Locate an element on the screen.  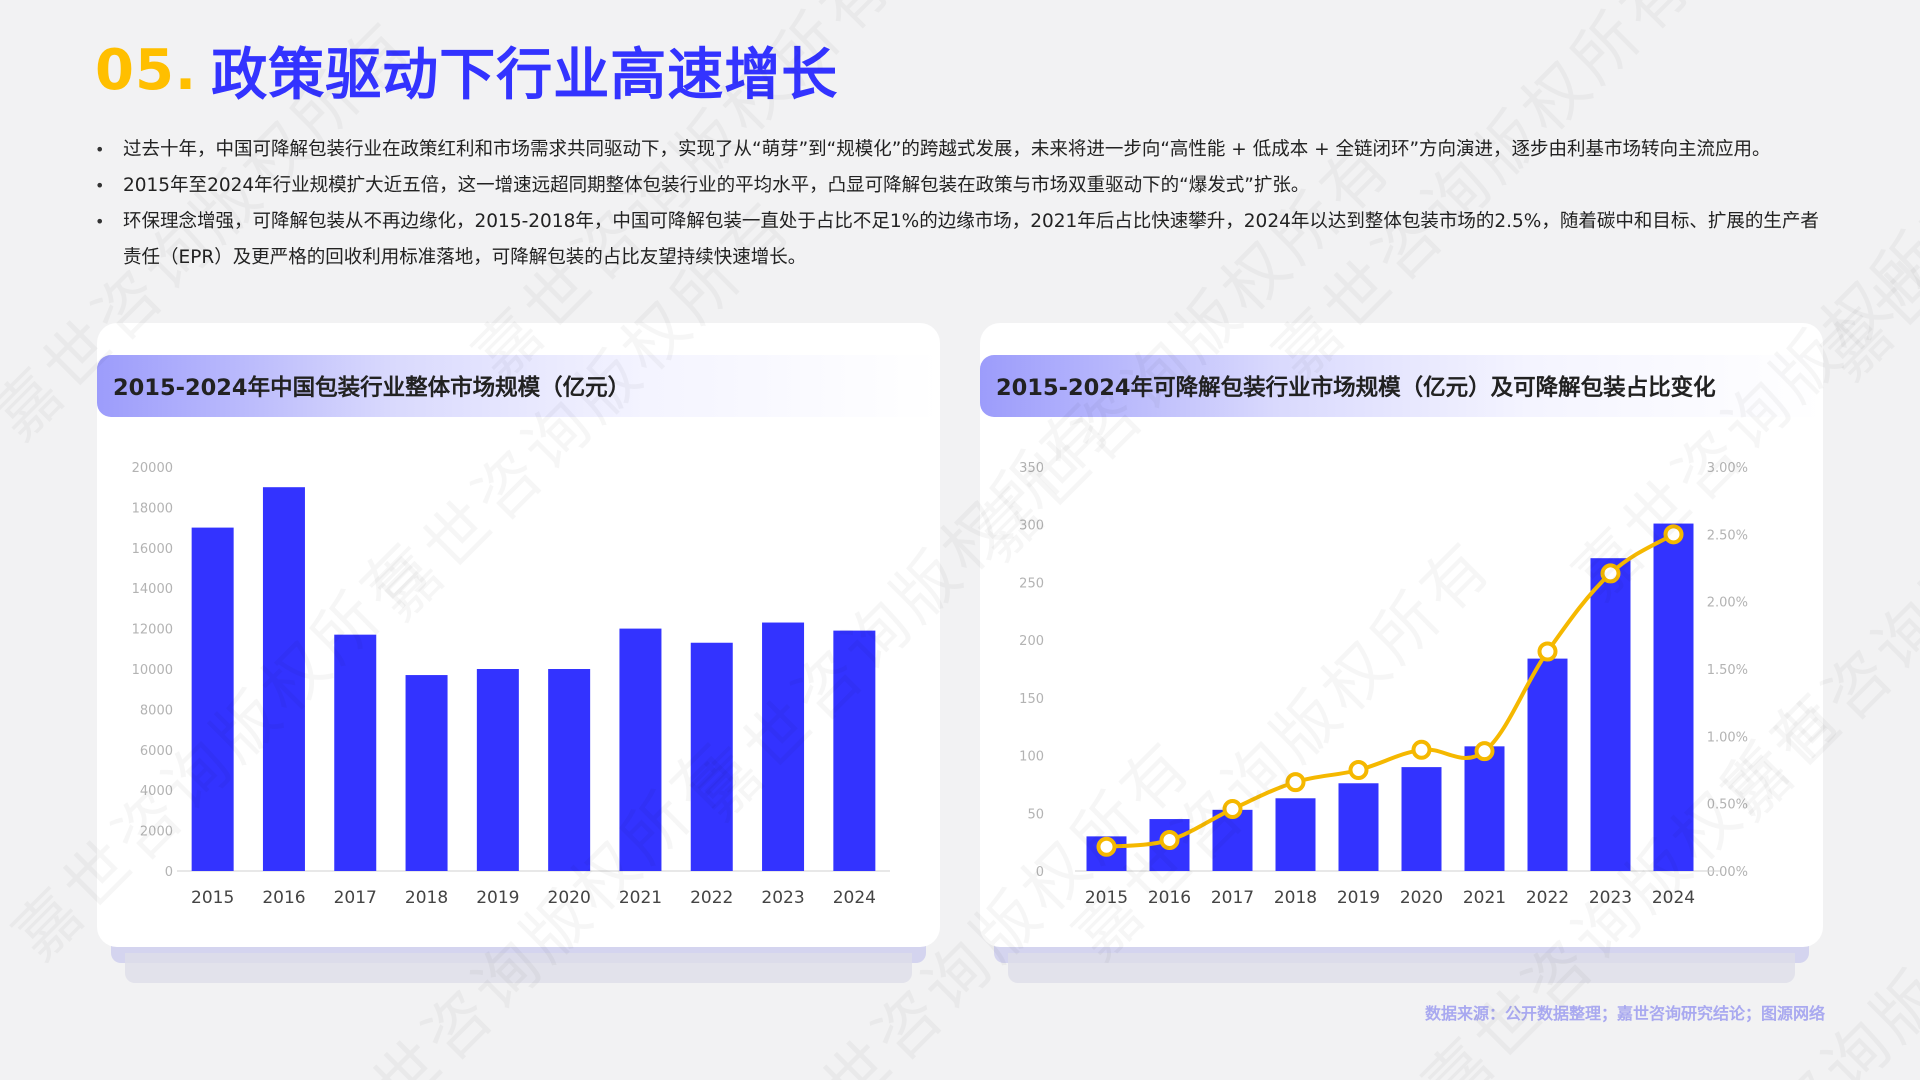
chart-title: 2015-2024年中国包装行业整体市场规模（亿元） is located at coordinates (518, 386).